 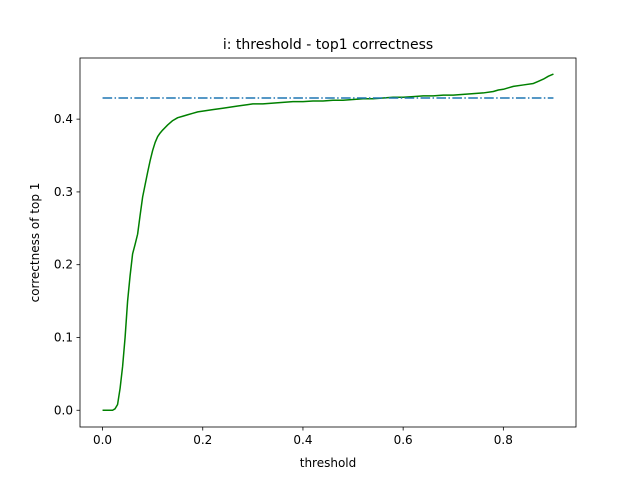 I want to click on x-tick-label: 0.6, so click(x=403, y=440).